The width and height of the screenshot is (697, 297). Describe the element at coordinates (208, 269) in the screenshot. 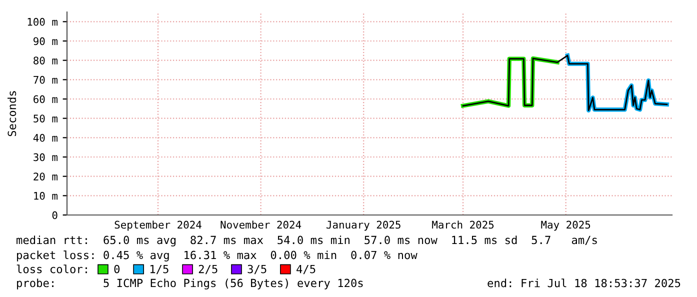

I see `legend-label: 2/5` at that location.